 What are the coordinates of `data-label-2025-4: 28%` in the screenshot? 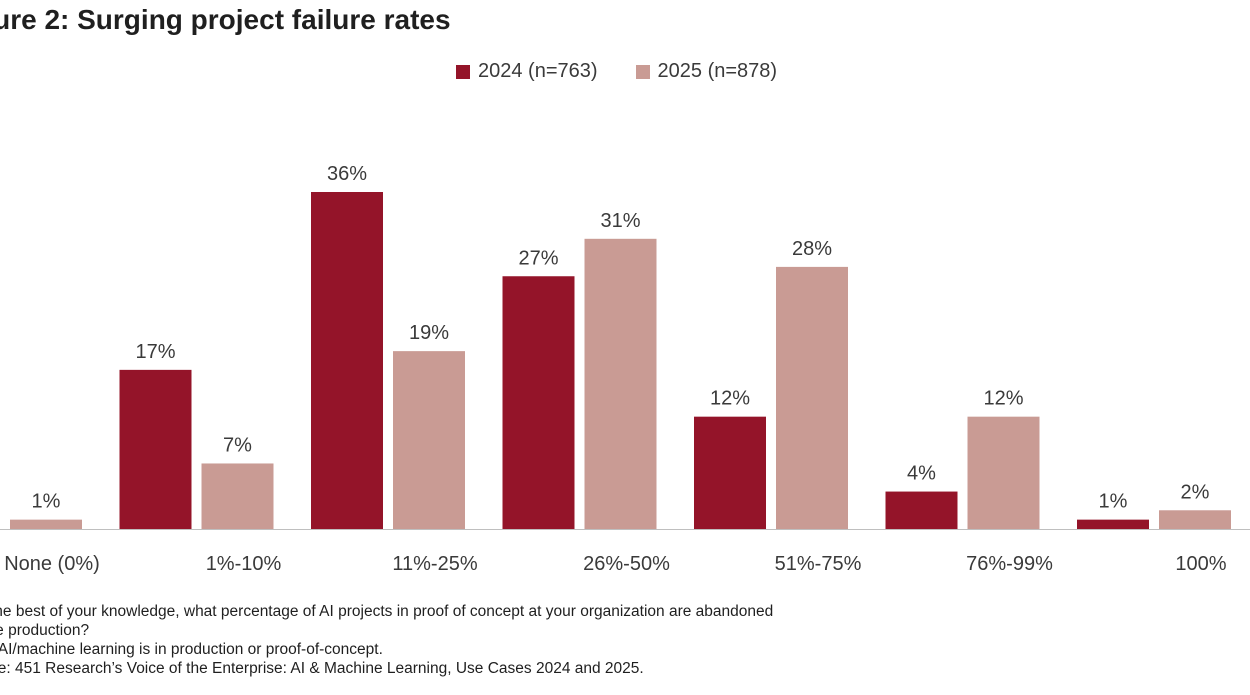 It's located at (812, 249).